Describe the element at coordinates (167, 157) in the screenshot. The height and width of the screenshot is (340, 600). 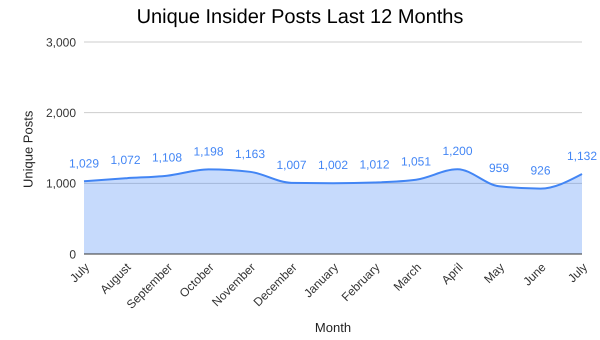
I see `data-label: 1,108` at that location.